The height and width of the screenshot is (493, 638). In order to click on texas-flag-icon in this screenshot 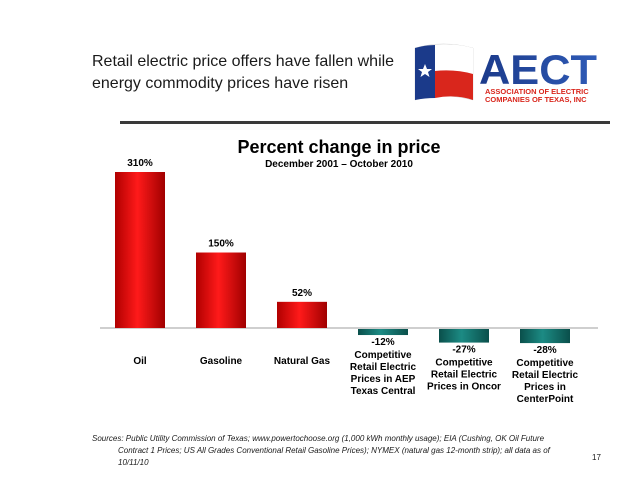, I will do `click(444, 72)`.